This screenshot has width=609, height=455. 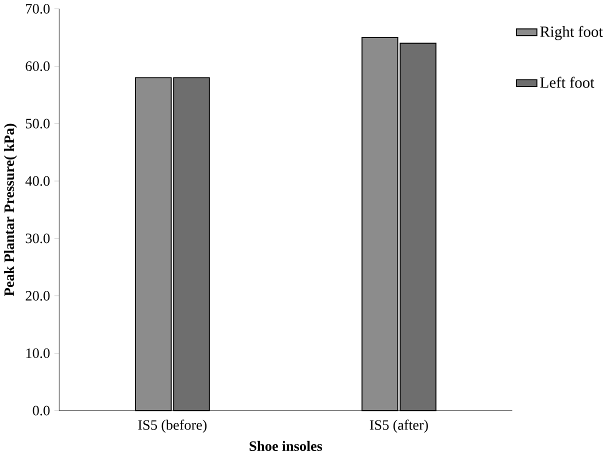 What do you see at coordinates (172, 426) in the screenshot?
I see `x-tick-label: IS5 (before)` at bounding box center [172, 426].